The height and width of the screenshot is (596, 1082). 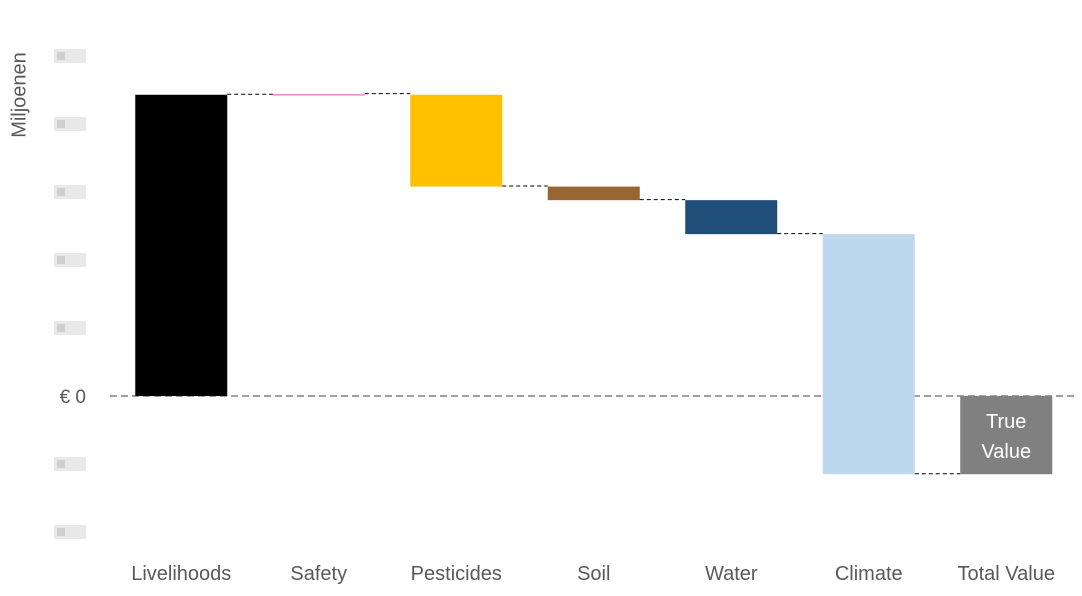 I want to click on bar-safety, so click(x=318, y=95).